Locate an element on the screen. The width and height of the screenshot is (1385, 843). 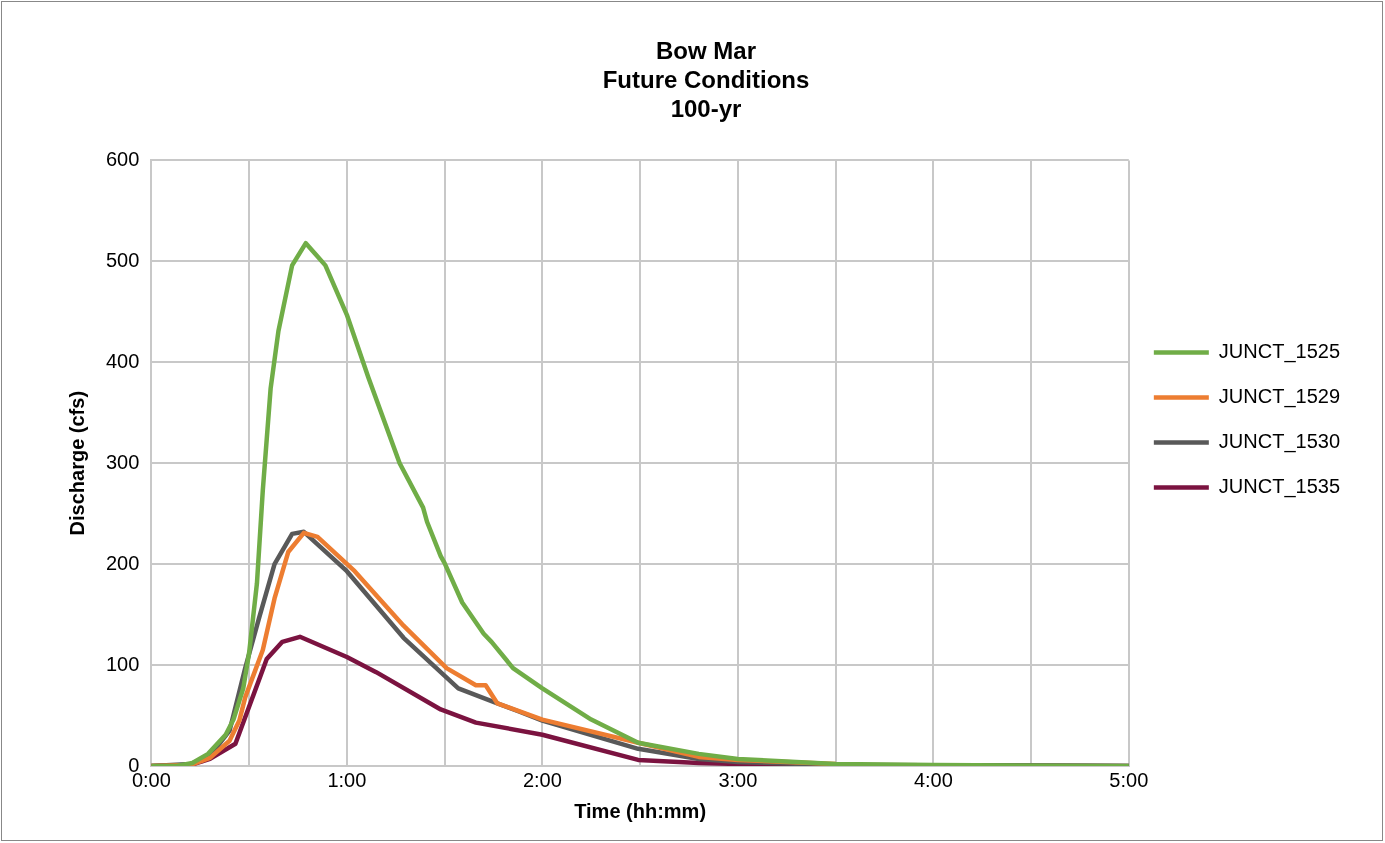
y-tick-label: 600 is located at coordinates (122, 158).